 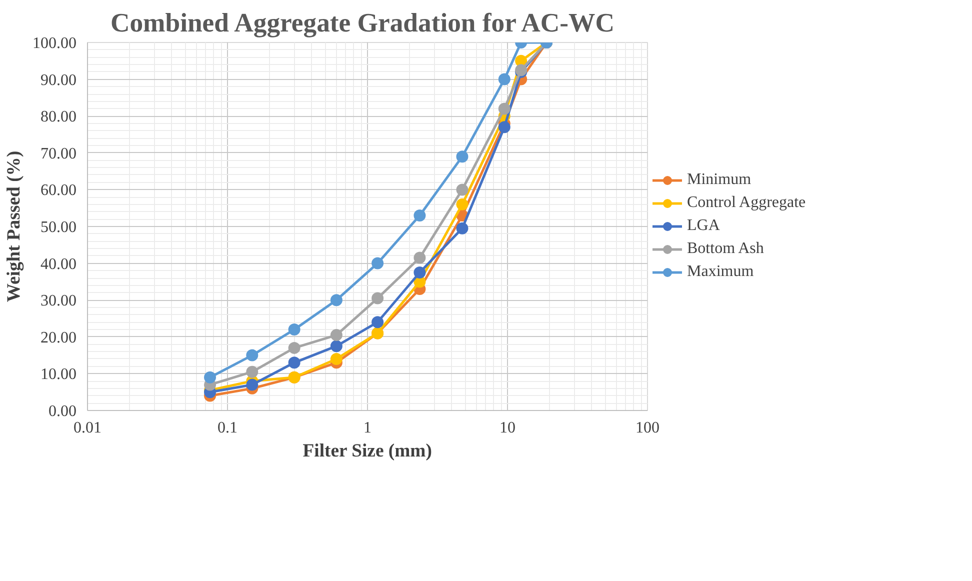 I want to click on legend-label: Bottom Ash, so click(x=725, y=249).